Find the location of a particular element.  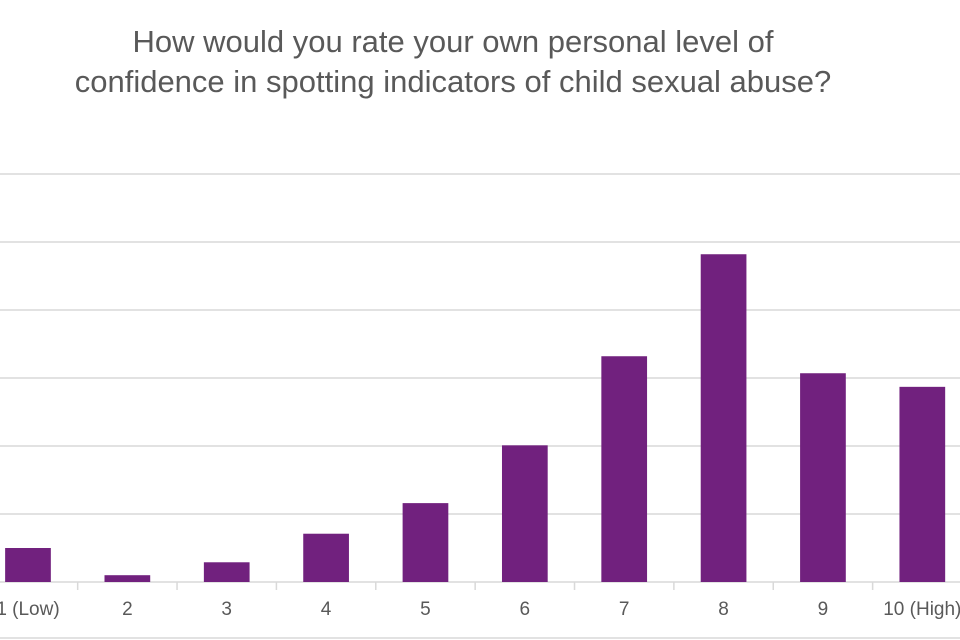

x-tick-label: 8 is located at coordinates (723, 609).